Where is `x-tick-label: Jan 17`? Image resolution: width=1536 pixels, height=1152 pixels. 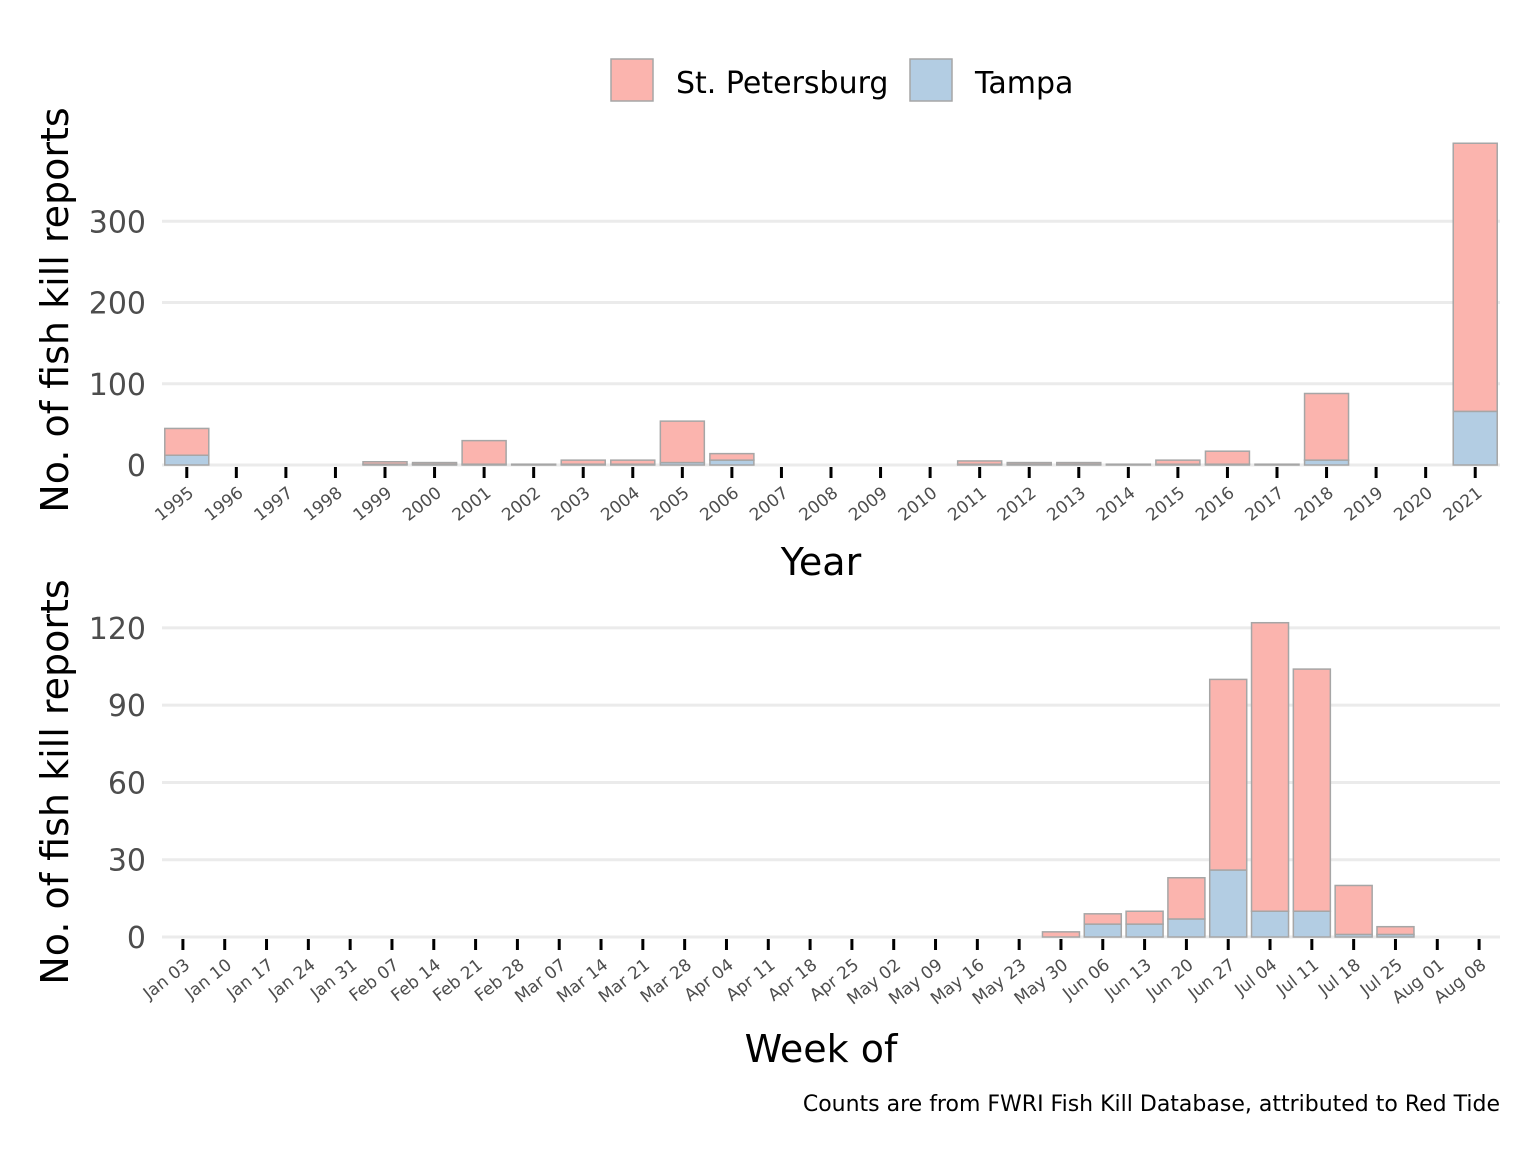
x-tick-label: Jan 17 is located at coordinates (250, 979).